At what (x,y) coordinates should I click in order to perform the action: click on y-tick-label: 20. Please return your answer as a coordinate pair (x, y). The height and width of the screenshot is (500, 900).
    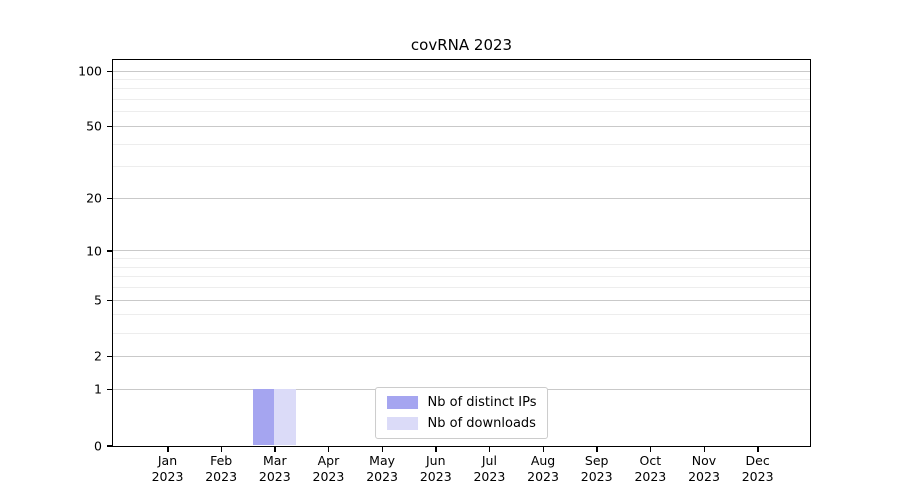
    Looking at the image, I should click on (94, 198).